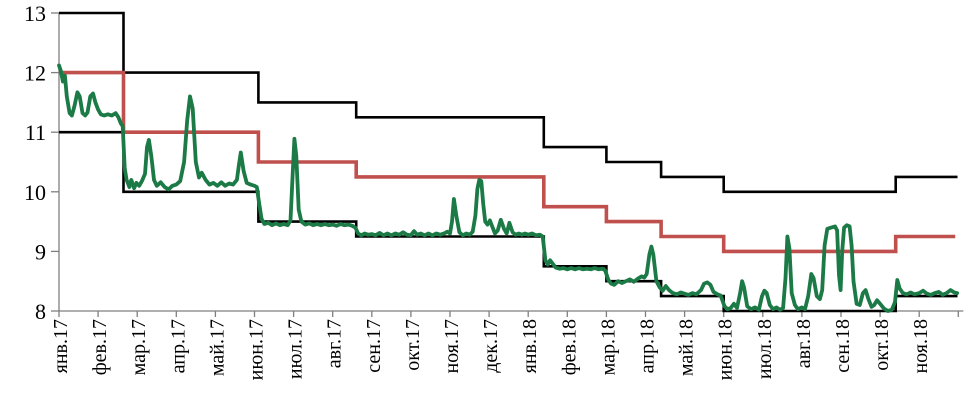 This screenshot has width=970, height=420. I want to click on x-axis-tick-label: мар.18, so click(608, 347).